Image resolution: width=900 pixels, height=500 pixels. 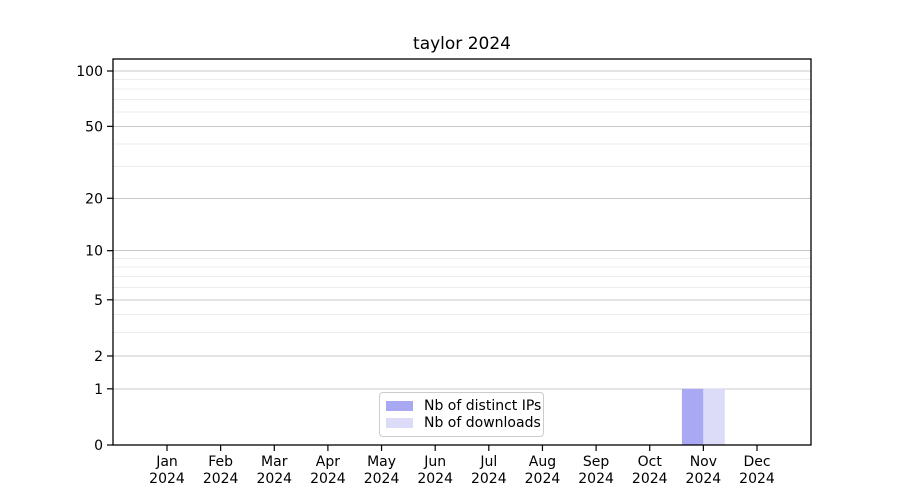 I want to click on y-tick-label: 10, so click(x=94, y=252).